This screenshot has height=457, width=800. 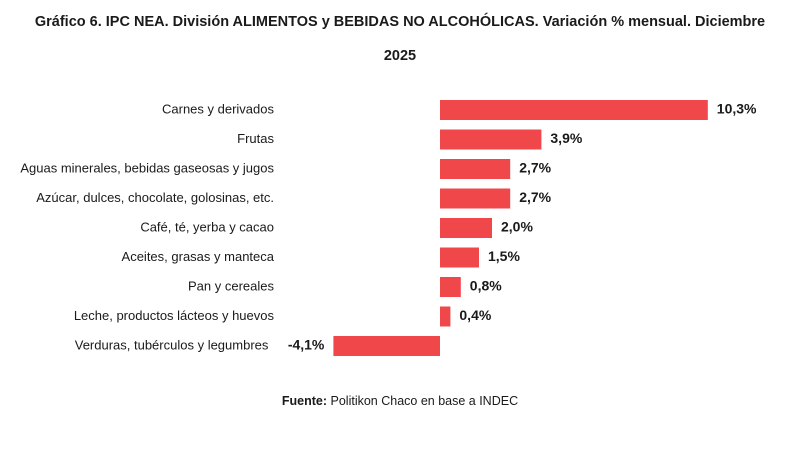 What do you see at coordinates (400, 56) in the screenshot?
I see `chart-title-line-2: 2025` at bounding box center [400, 56].